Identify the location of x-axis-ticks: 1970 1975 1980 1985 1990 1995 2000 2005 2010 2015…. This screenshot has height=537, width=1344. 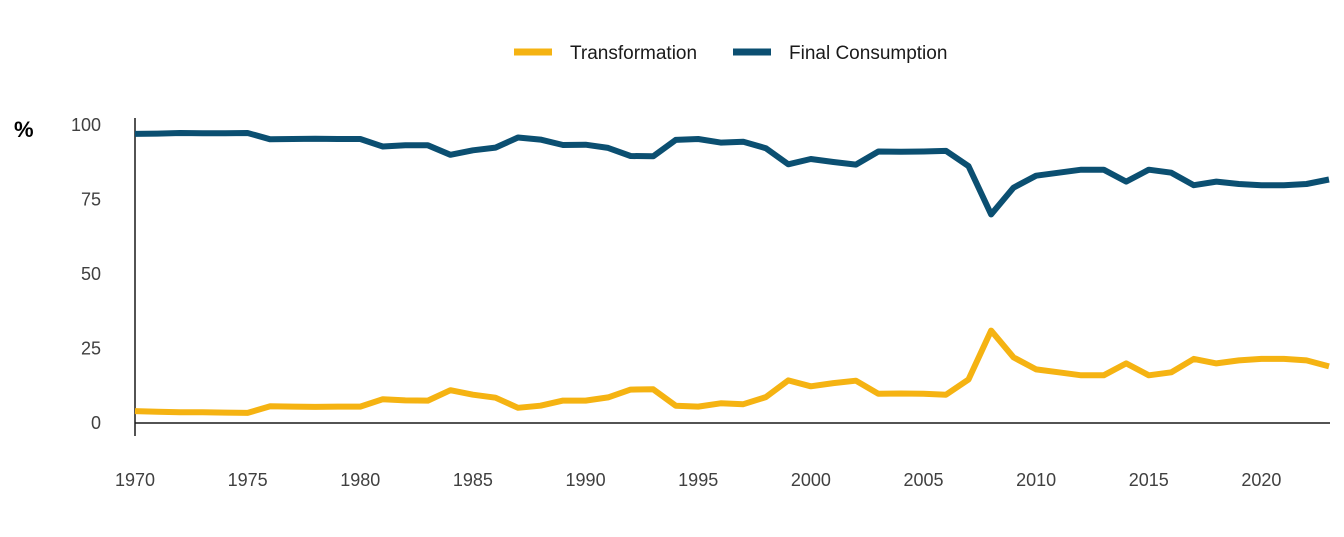
(698, 480).